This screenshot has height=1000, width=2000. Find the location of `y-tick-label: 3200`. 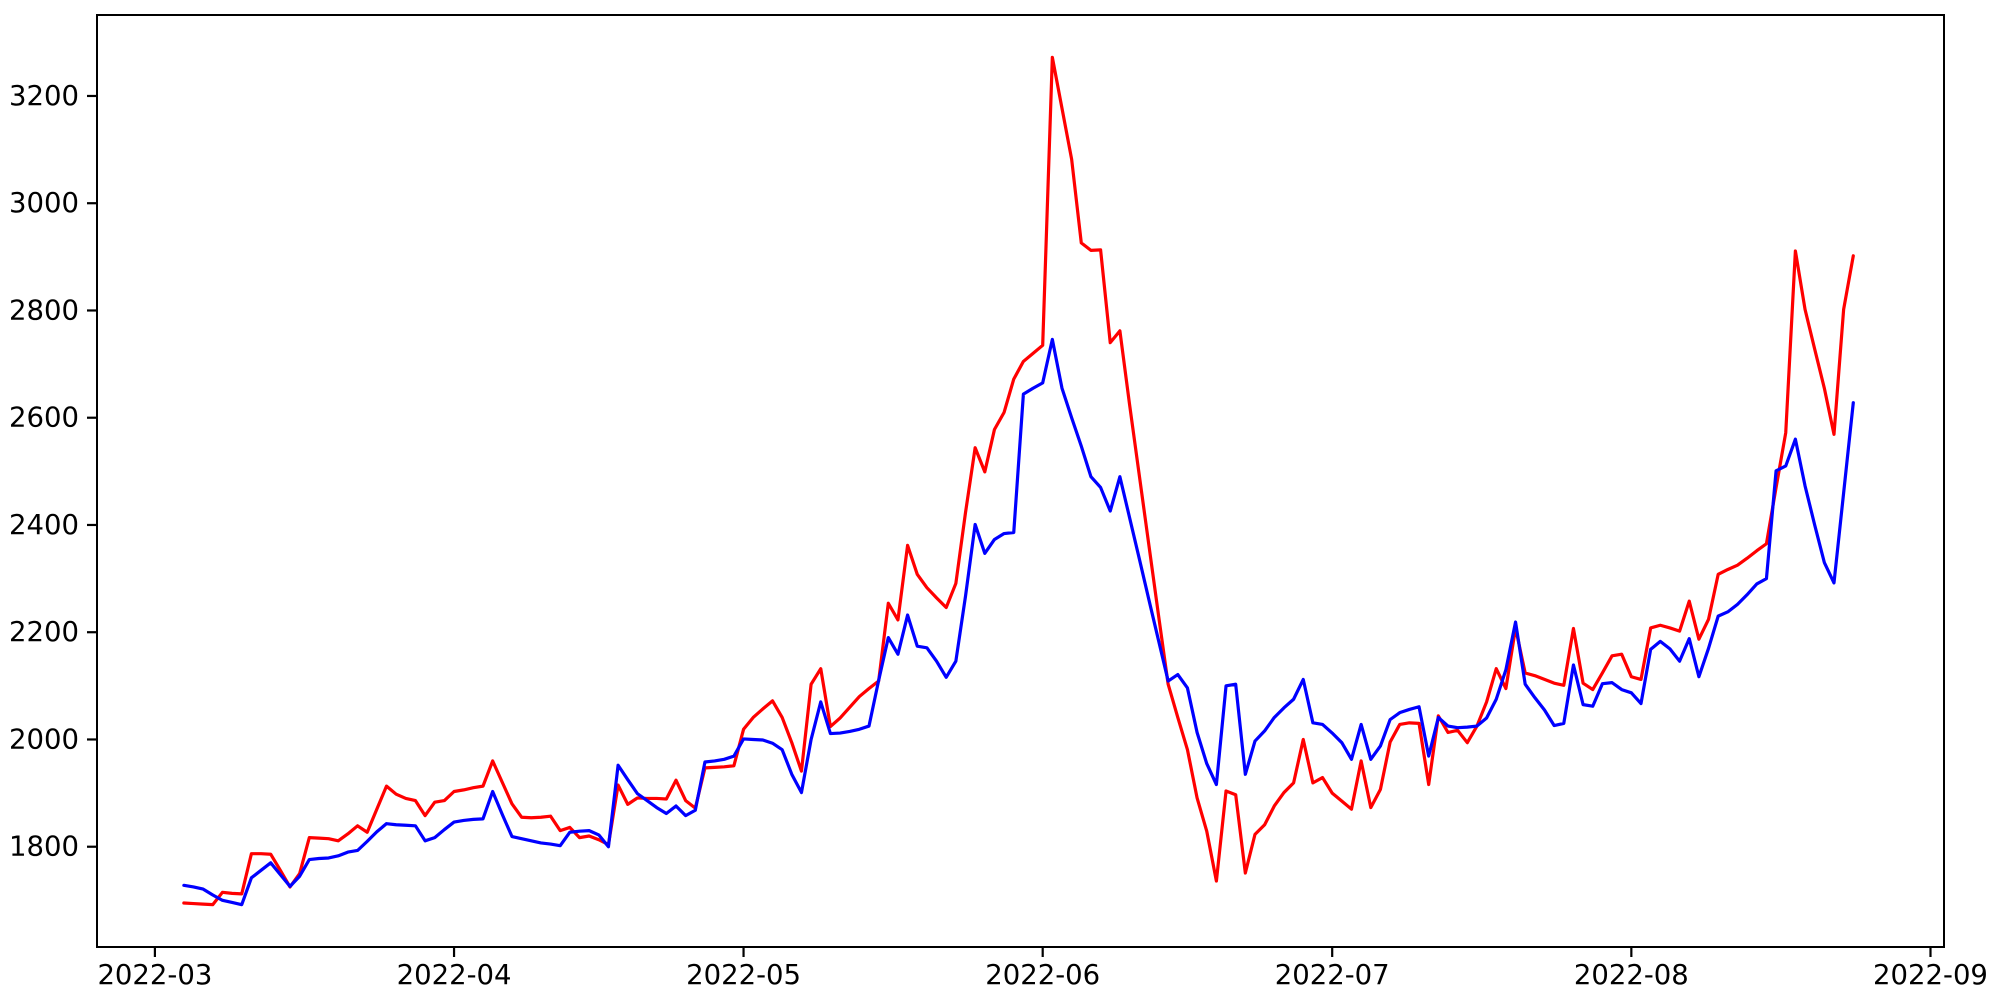

y-tick-label: 3200 is located at coordinates (44, 96).